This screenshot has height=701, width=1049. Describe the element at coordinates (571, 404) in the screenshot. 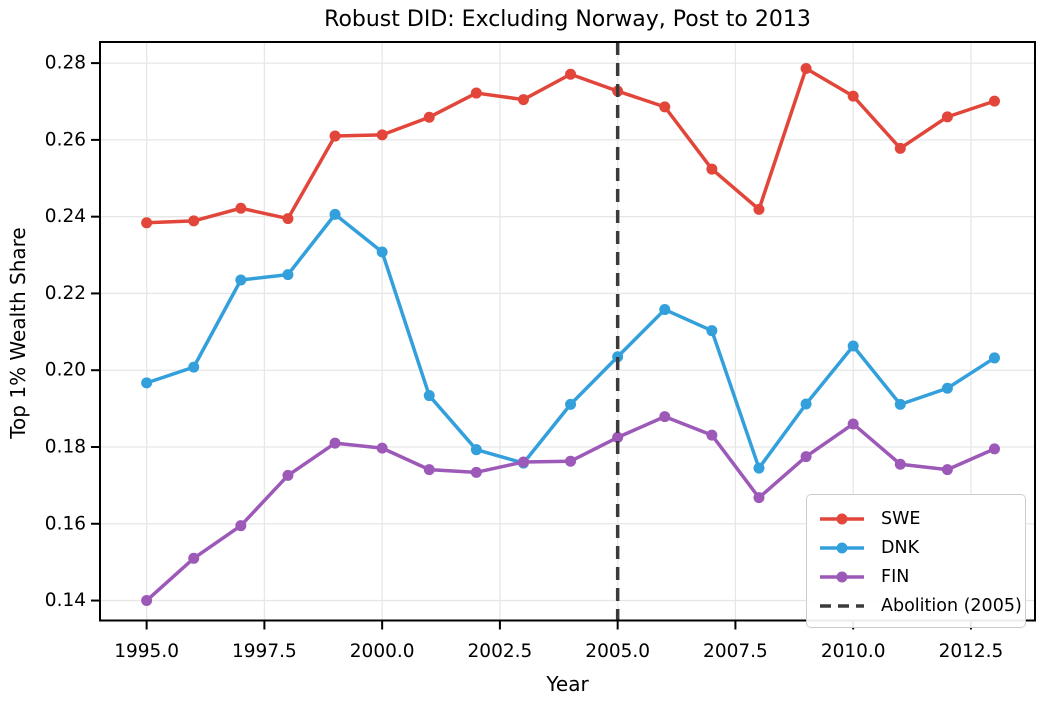

I see `point-dnk-2004` at that location.